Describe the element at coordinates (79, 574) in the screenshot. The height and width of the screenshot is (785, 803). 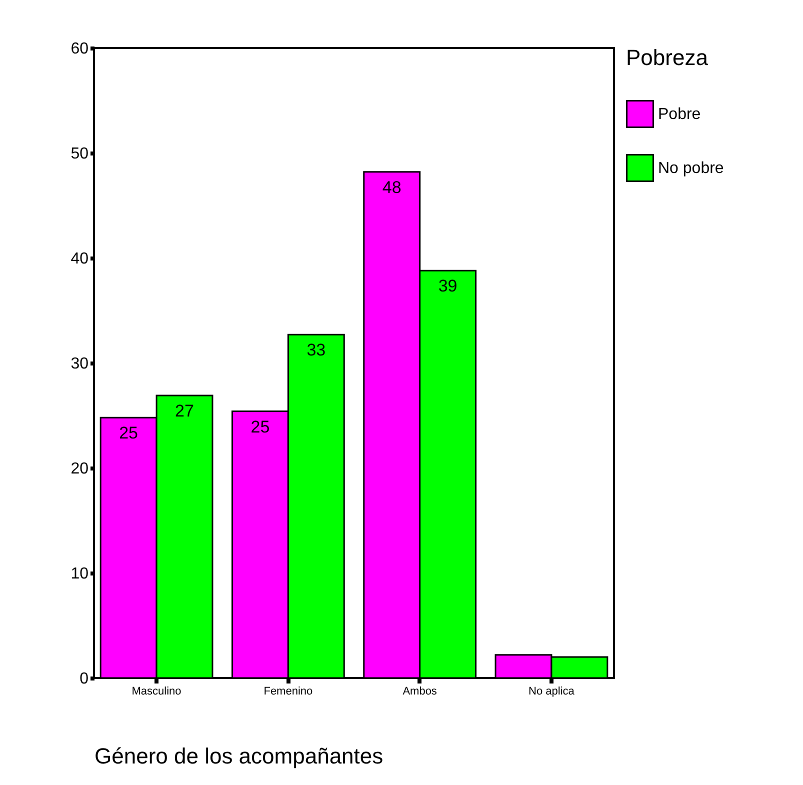
I see `y-tick-label: 10` at that location.